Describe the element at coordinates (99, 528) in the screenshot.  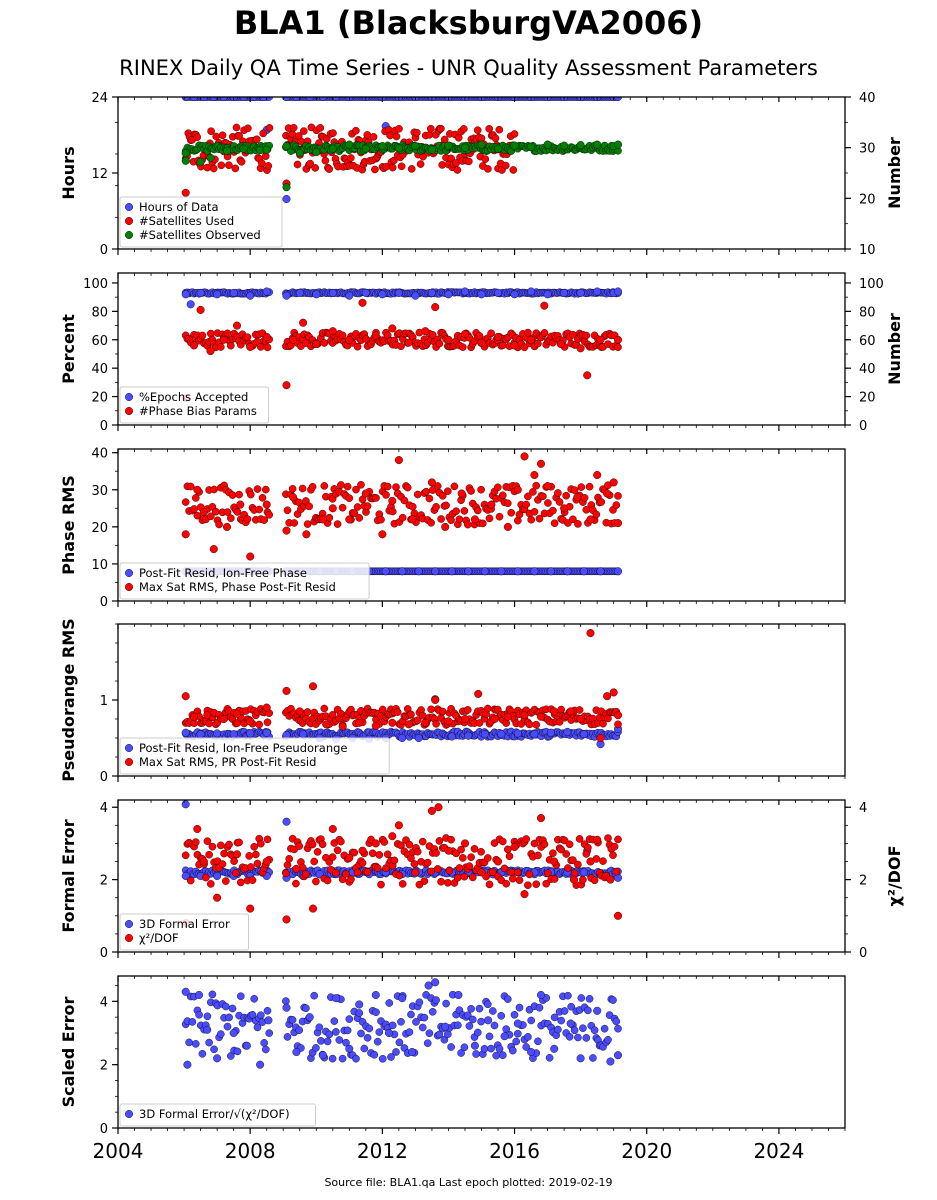
I see `y-tick-label: 20` at that location.